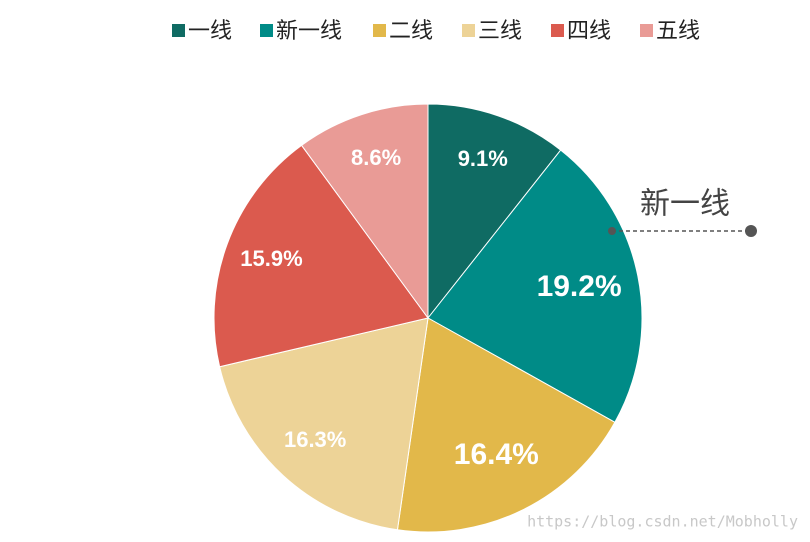 This screenshot has height=542, width=810. What do you see at coordinates (589, 31) in the screenshot?
I see `legend-label: 四线` at bounding box center [589, 31].